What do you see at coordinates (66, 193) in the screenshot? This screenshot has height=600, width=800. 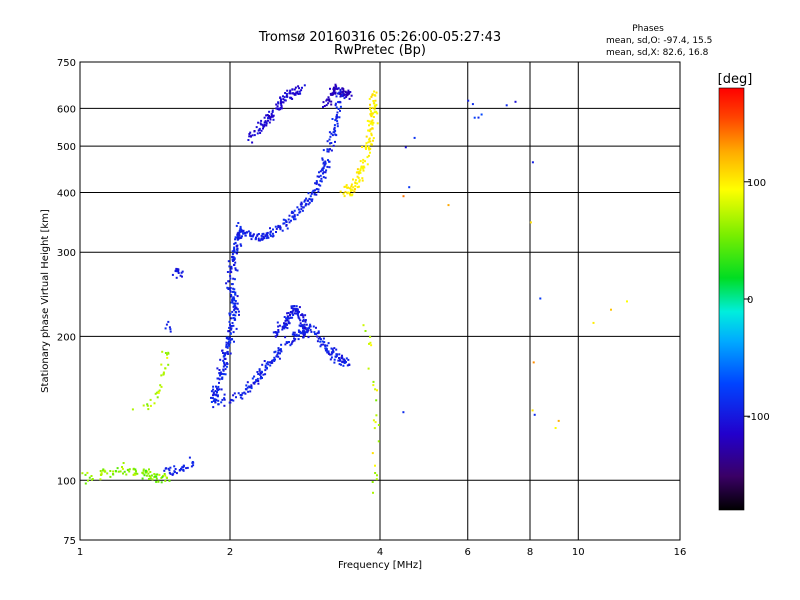 I see `y-tick-label: 400` at bounding box center [66, 193].